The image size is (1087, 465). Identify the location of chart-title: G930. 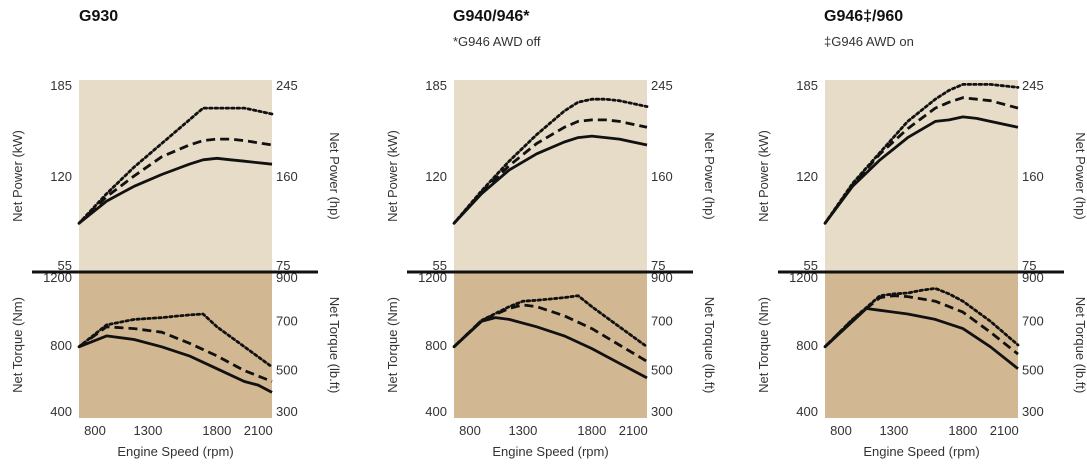
(99, 16).